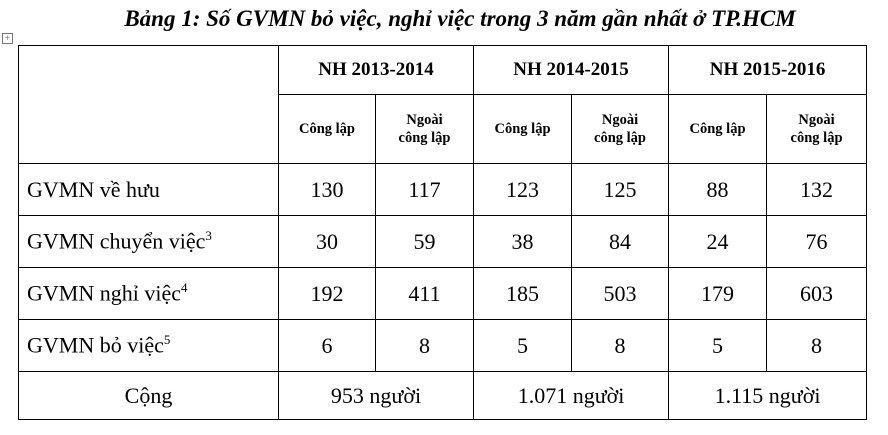 The image size is (888, 435). What do you see at coordinates (620, 293) in the screenshot?
I see `value-cell: 503` at bounding box center [620, 293].